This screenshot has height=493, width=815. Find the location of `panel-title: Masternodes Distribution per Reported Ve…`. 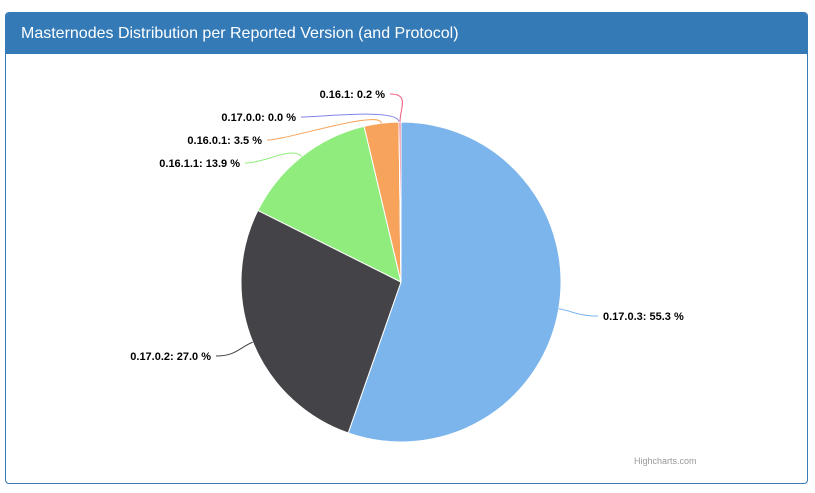

panel-title: Masternodes Distribution per Reported Ve… is located at coordinates (406, 33).